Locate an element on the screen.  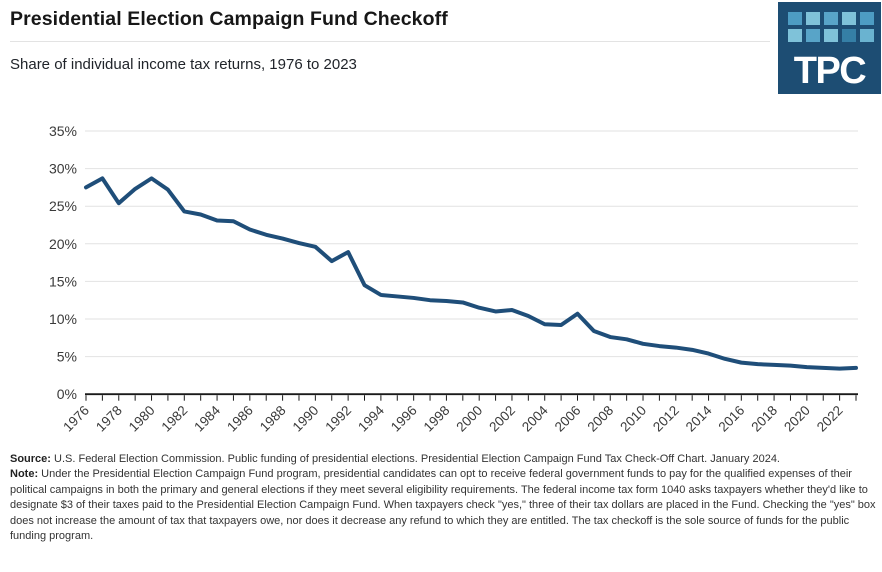
logo-wordmark: TPC is located at coordinates (830, 71).